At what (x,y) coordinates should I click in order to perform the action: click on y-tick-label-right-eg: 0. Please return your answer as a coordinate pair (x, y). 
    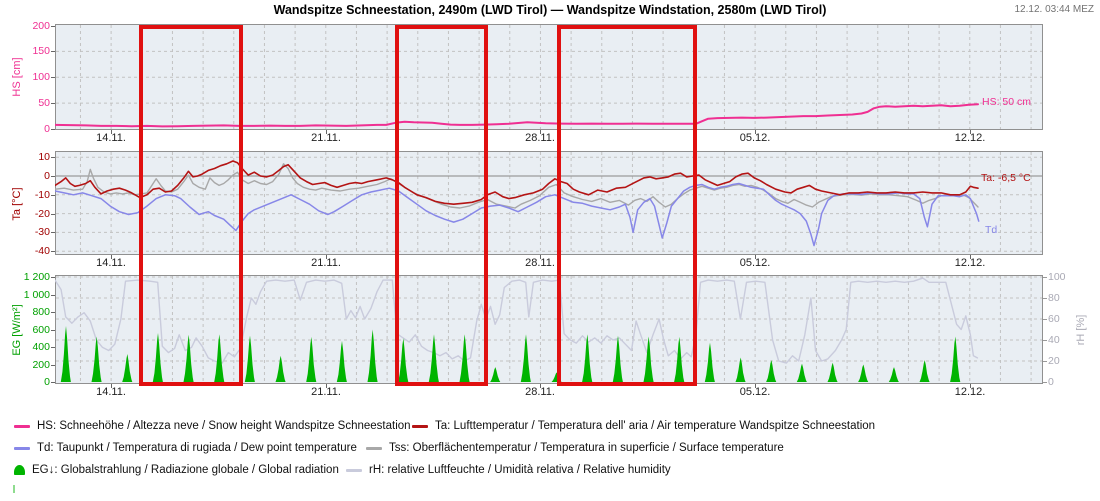
    Looking at the image, I should click on (1051, 382).